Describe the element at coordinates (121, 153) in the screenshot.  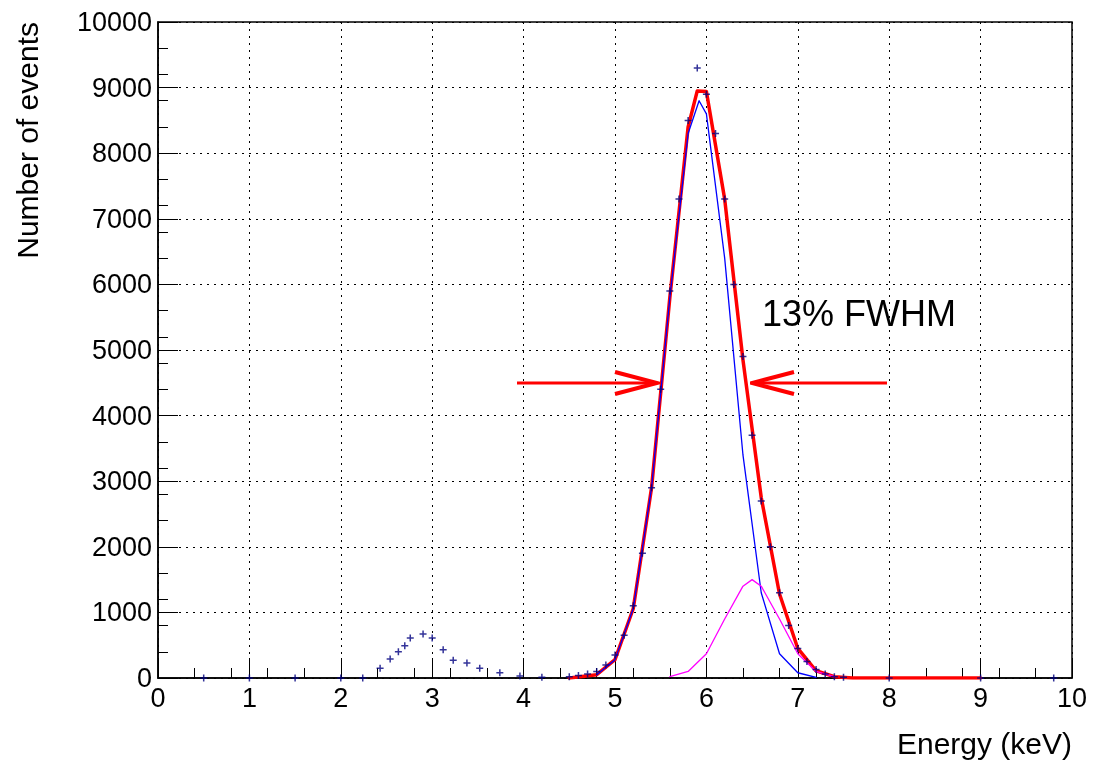
I see `y-tick-label: 8000` at that location.